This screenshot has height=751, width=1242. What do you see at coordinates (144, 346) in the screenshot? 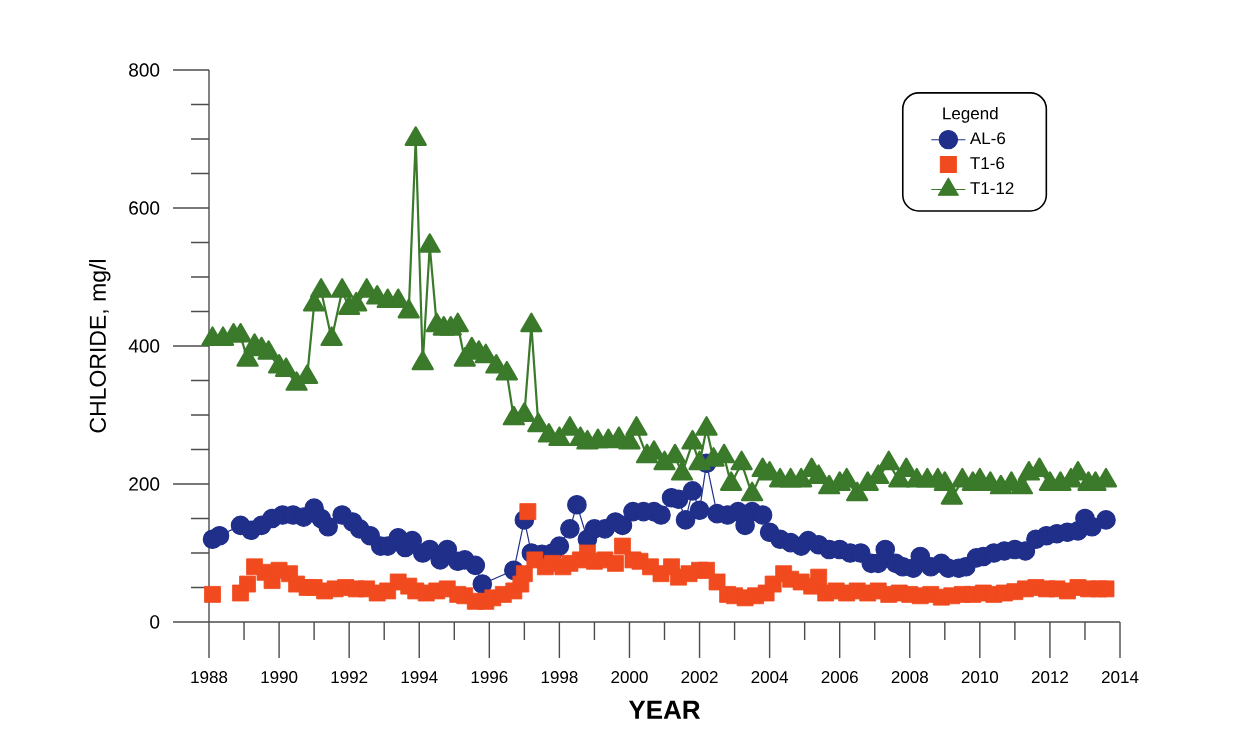
I see `y-tick-label: 400` at bounding box center [144, 346].